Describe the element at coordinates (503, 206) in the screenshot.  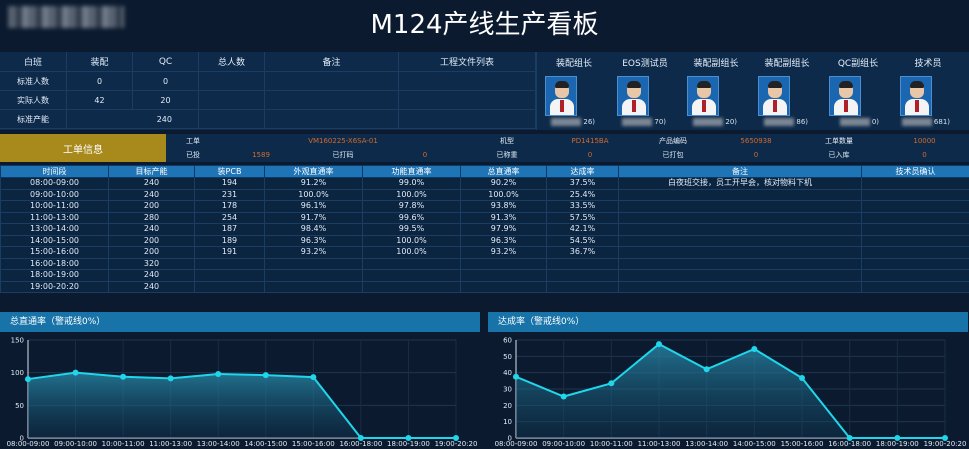
I see `table-cell: 93.8%` at that location.